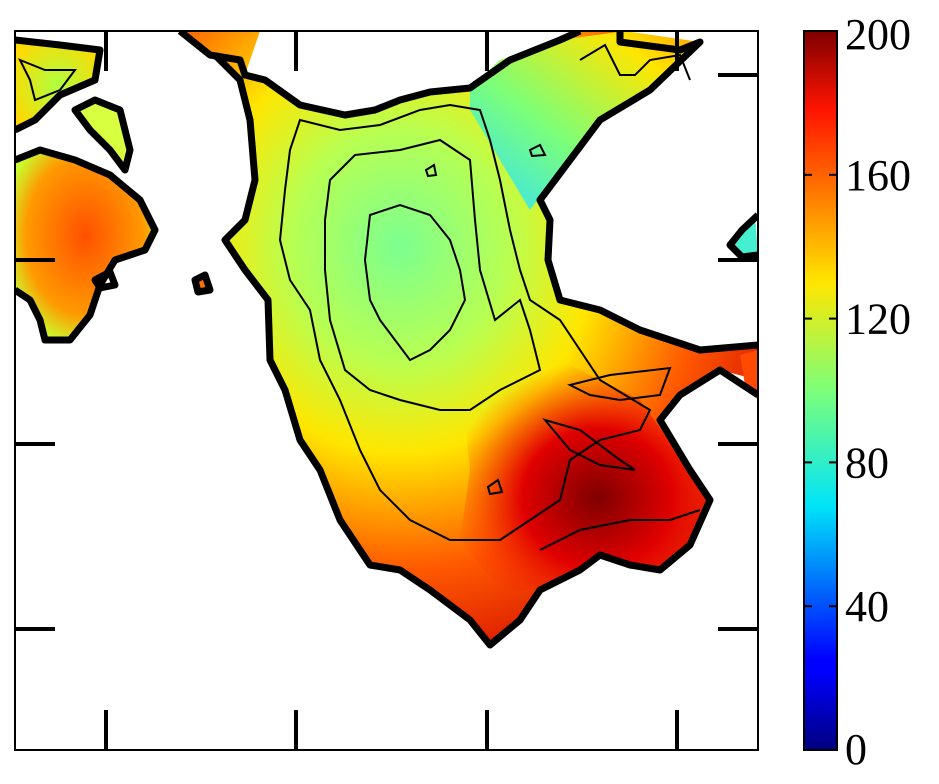  What do you see at coordinates (85, 245) in the screenshot?
I see `west-island-region` at bounding box center [85, 245].